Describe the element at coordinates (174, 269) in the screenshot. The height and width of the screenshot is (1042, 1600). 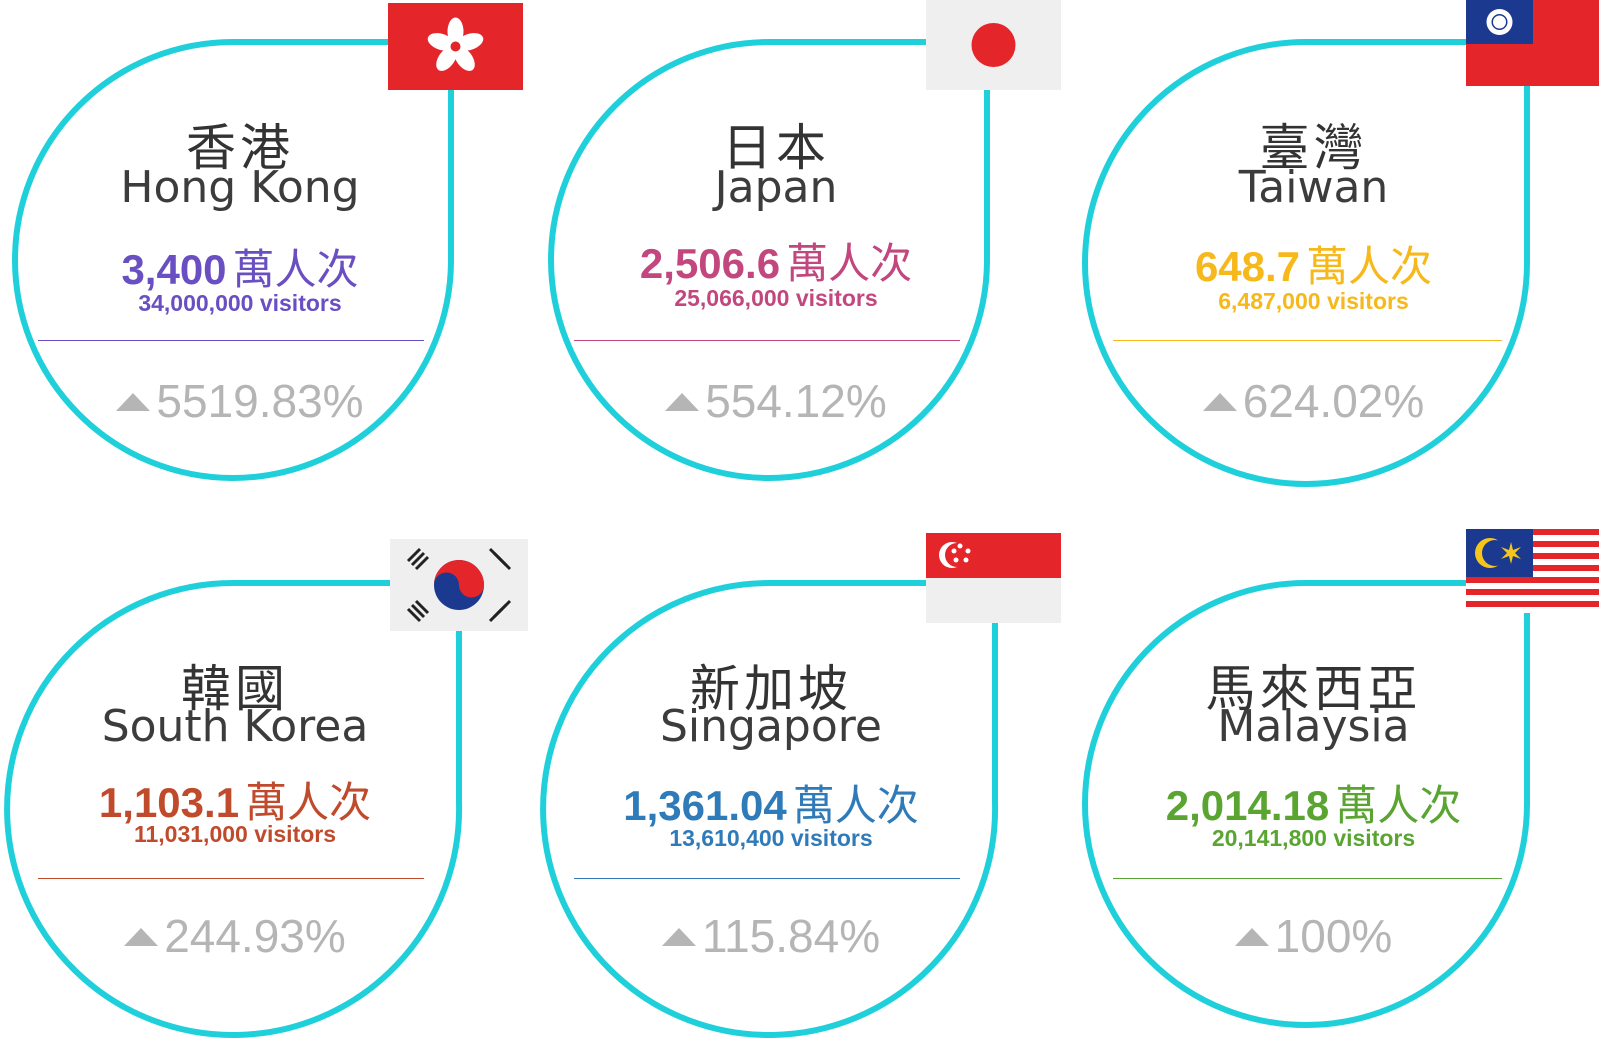
I see `visitor-count-value: 3,400` at that location.